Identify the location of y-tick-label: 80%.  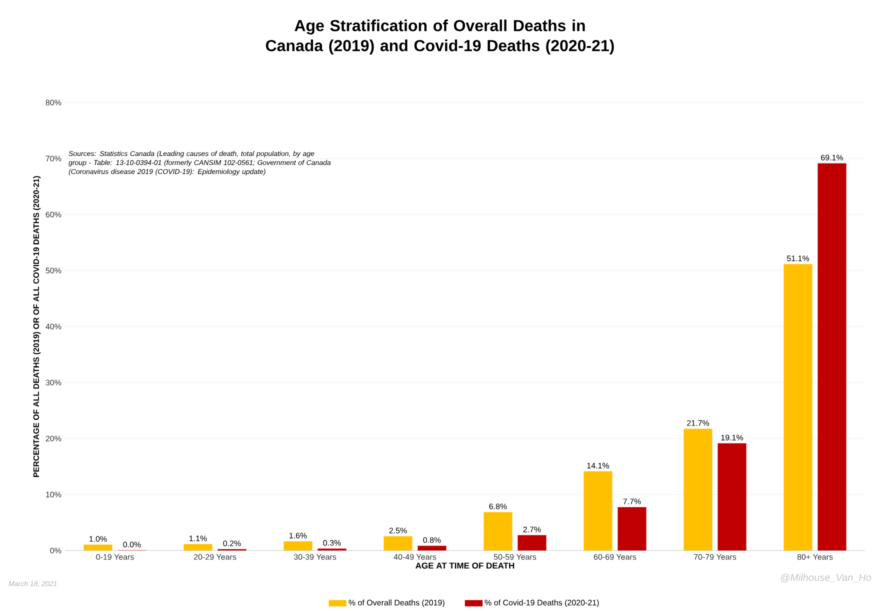
(54, 103).